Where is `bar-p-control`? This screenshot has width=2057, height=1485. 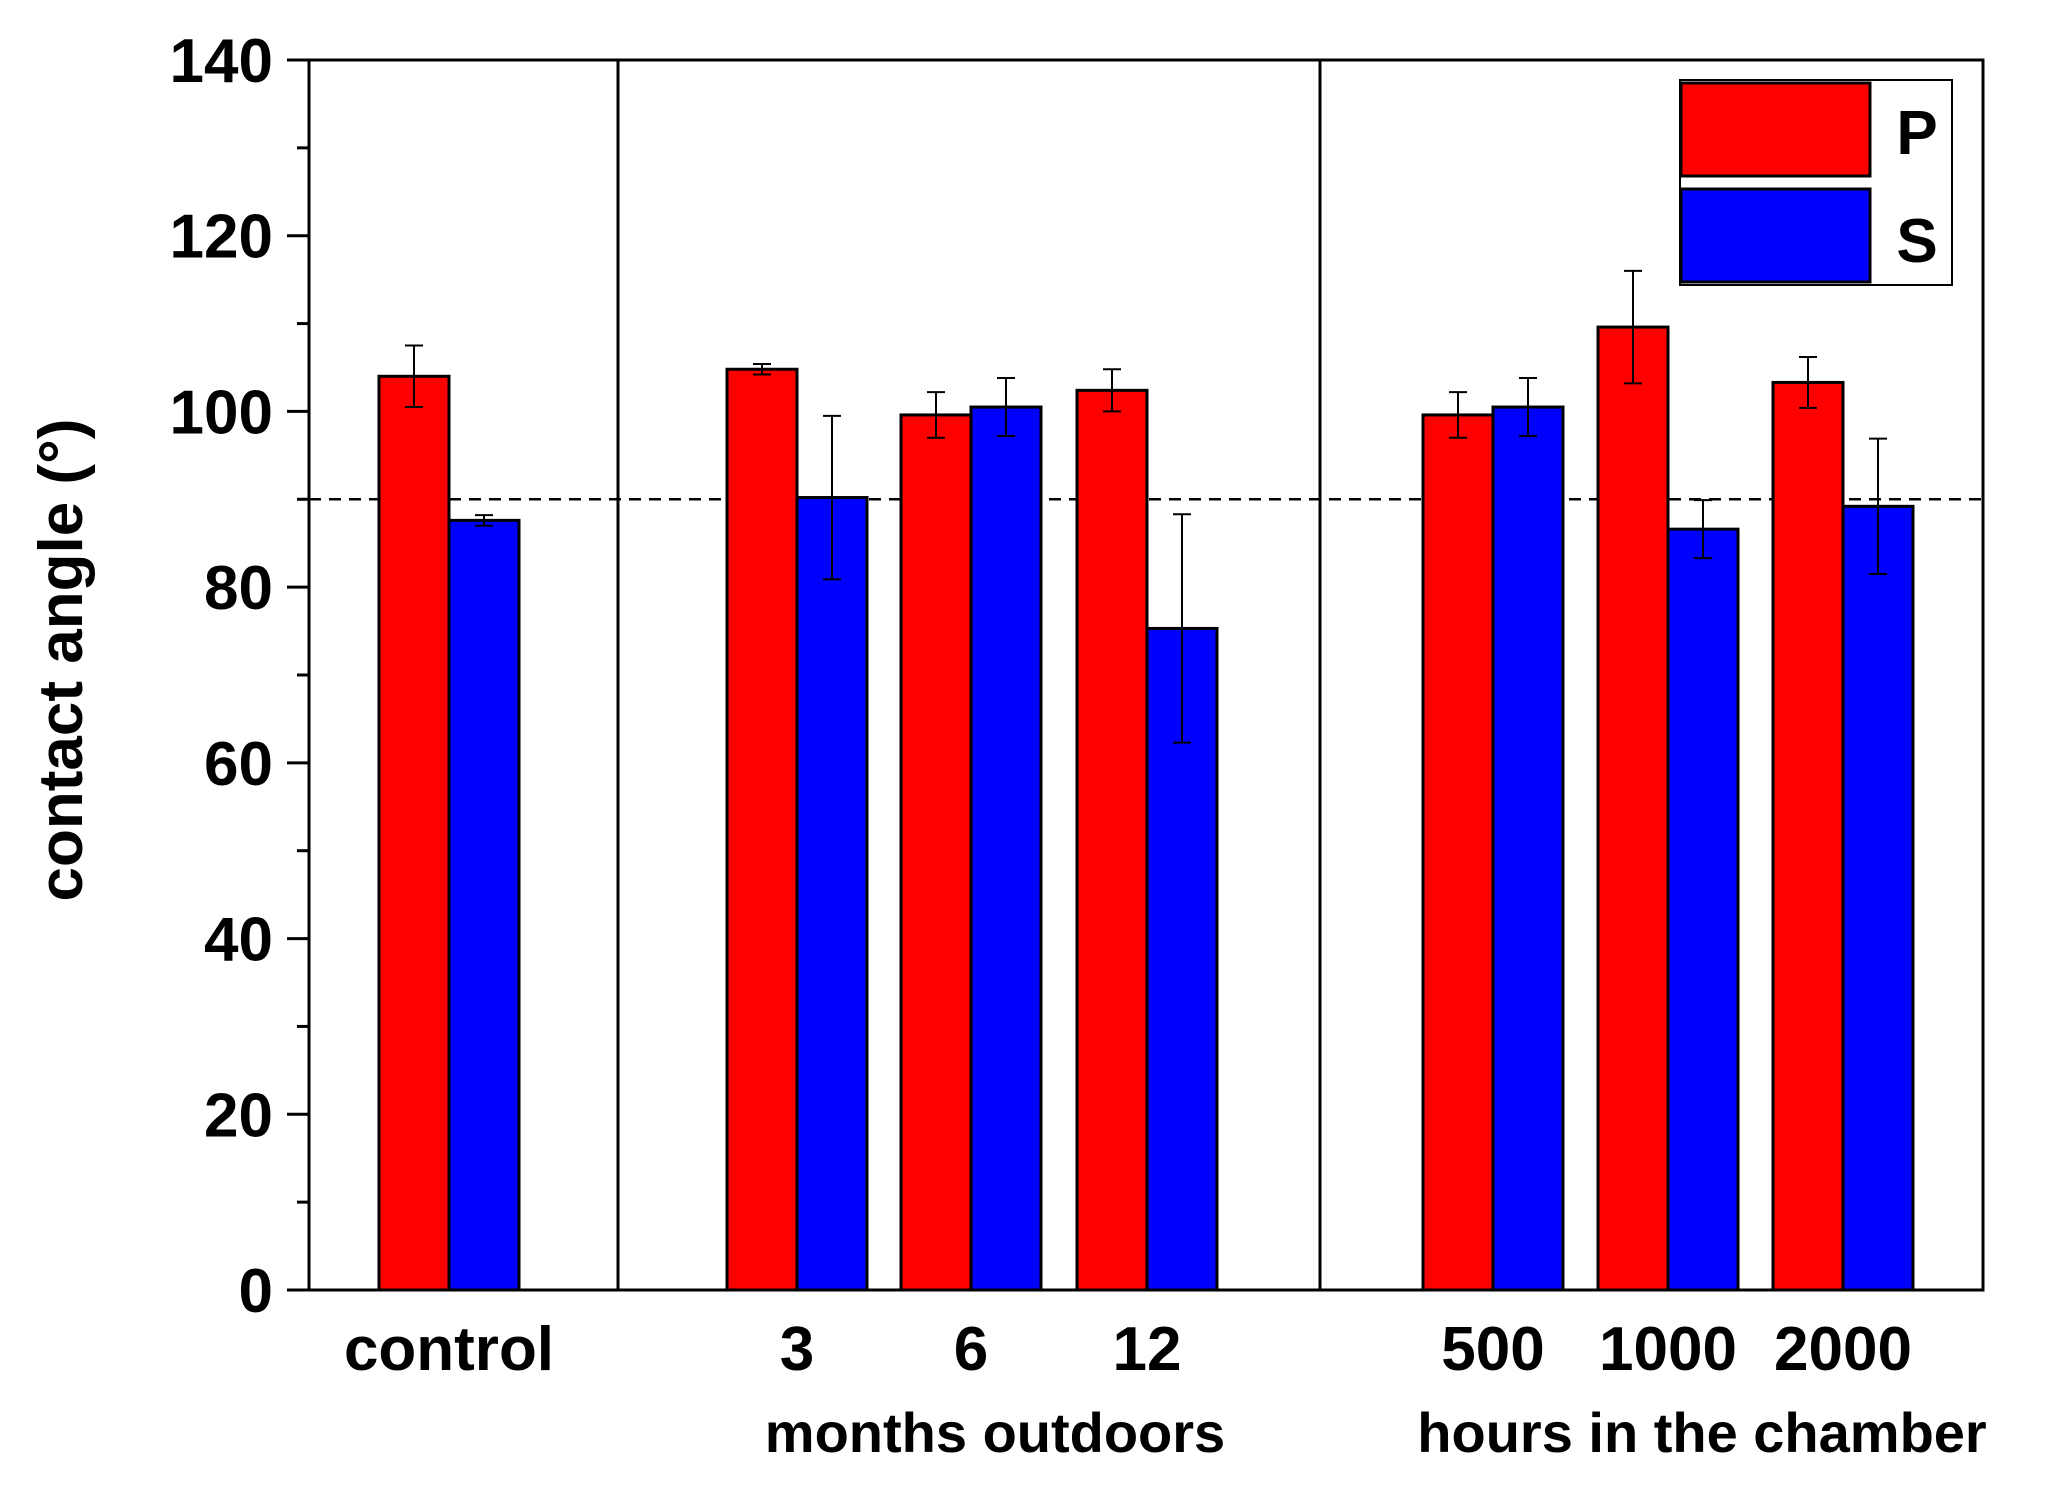
bar-p-control is located at coordinates (414, 833).